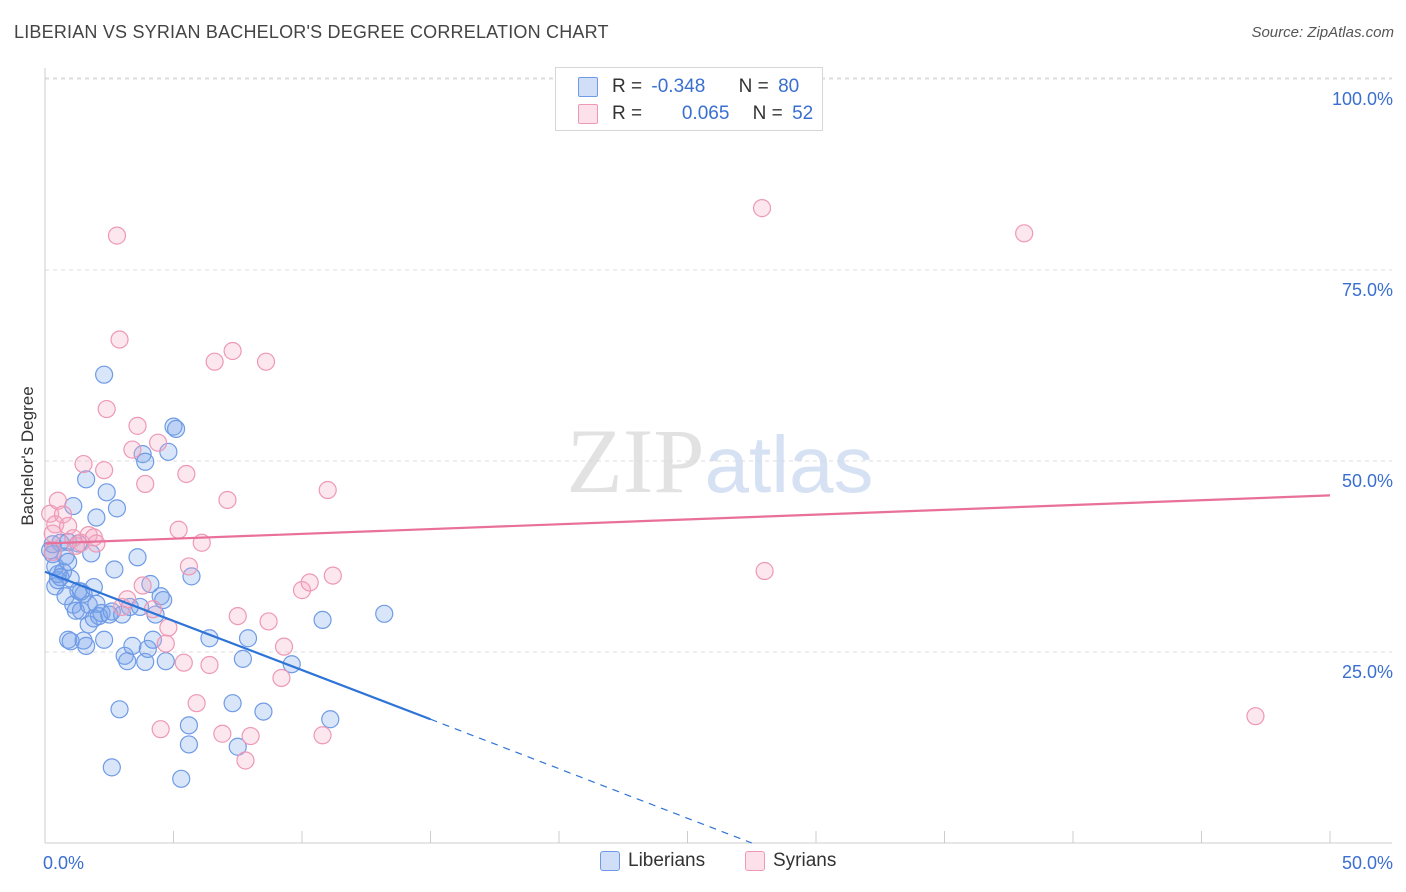  I want to click on r-value: 0.065, so click(705, 113).